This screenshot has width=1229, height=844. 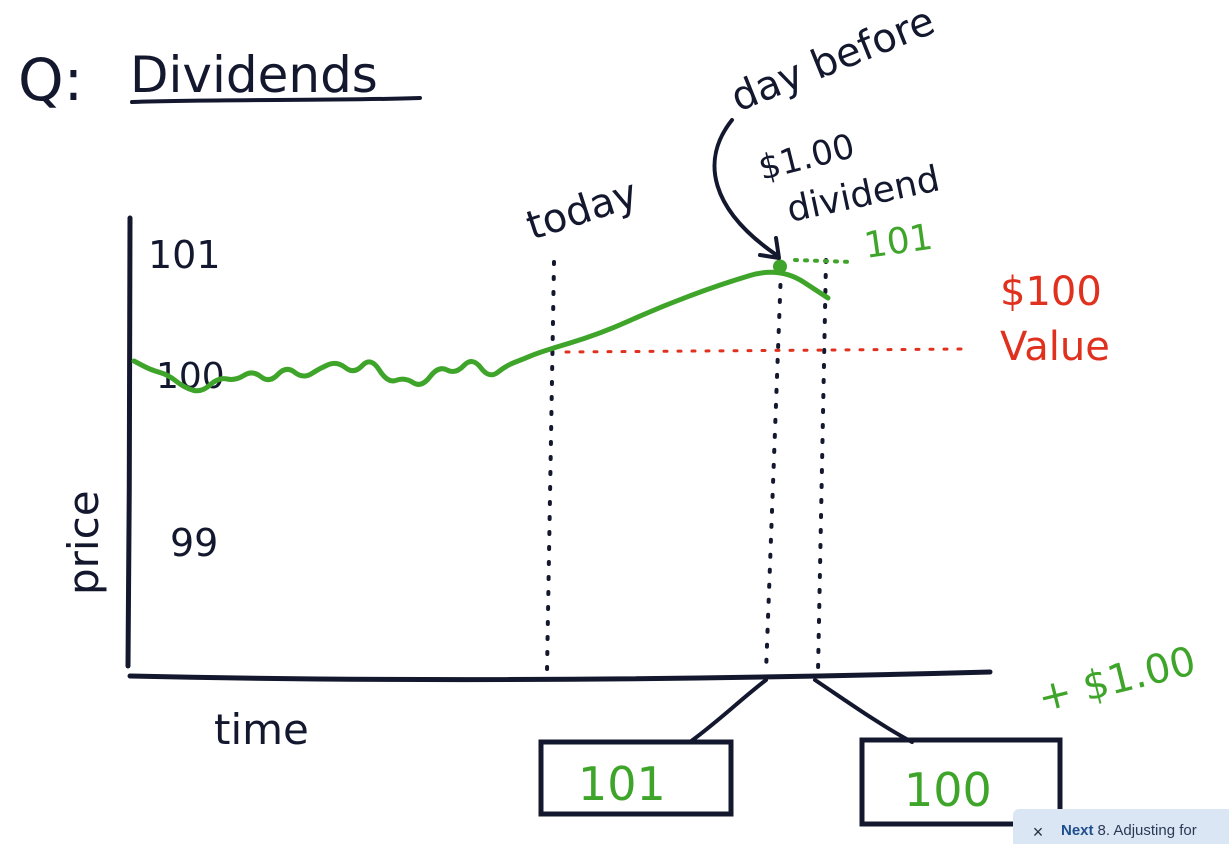 I want to click on day-before-label: day before, so click(x=833, y=60).